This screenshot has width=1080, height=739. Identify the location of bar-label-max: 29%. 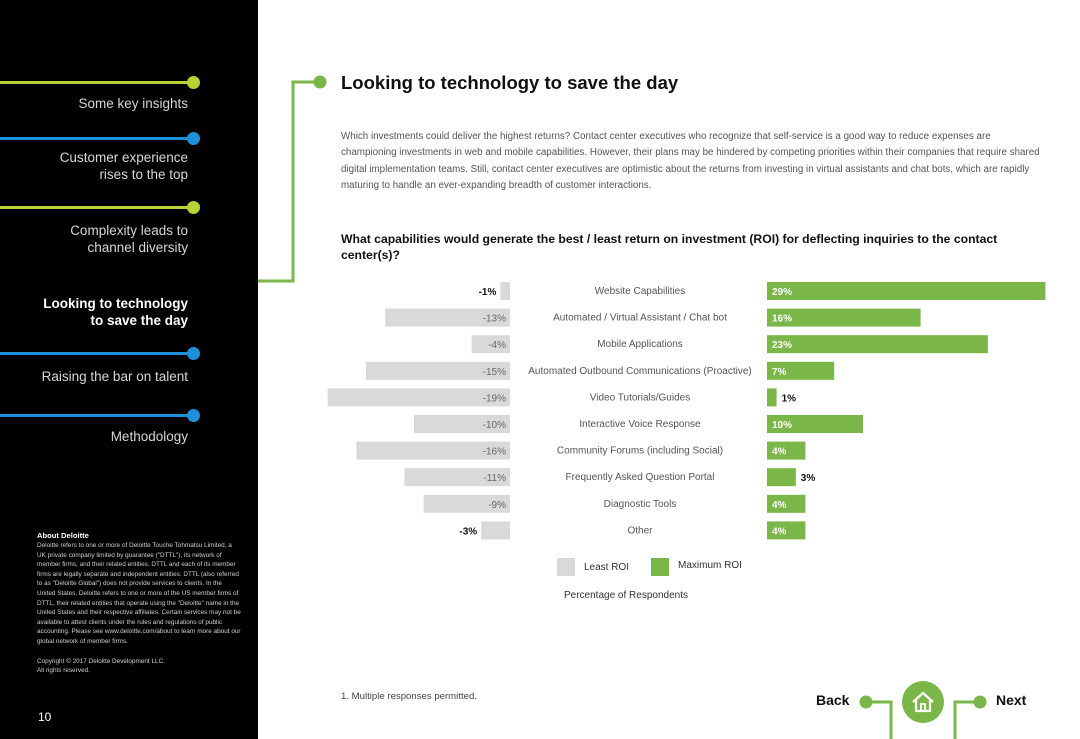
(782, 292).